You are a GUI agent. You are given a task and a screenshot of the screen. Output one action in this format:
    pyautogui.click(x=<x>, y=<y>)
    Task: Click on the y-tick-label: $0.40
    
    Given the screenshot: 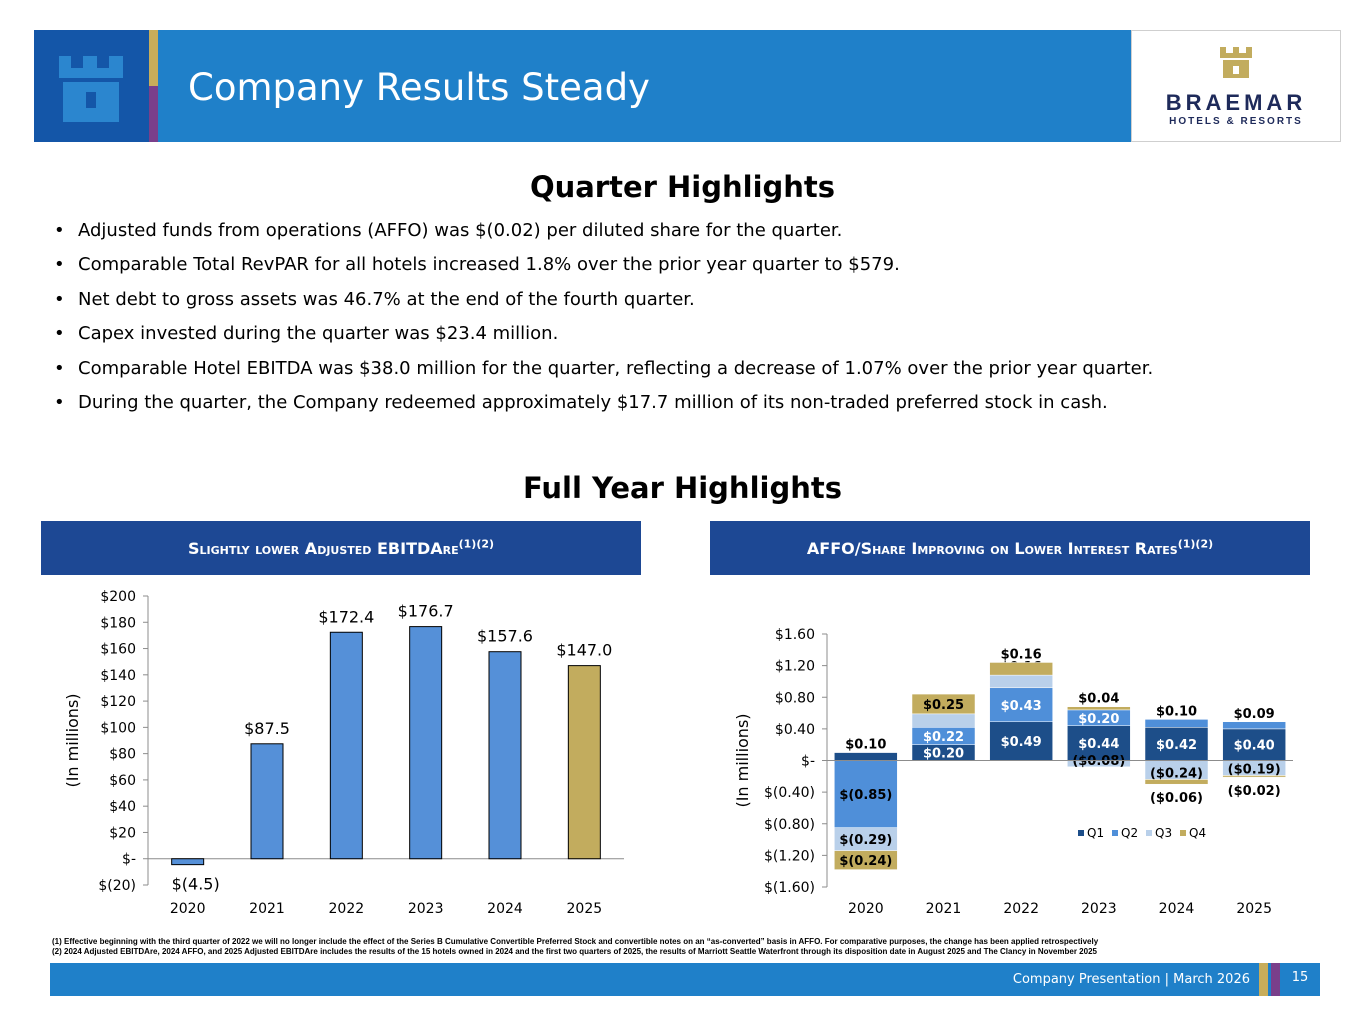 What is the action you would take?
    pyautogui.click(x=795, y=730)
    